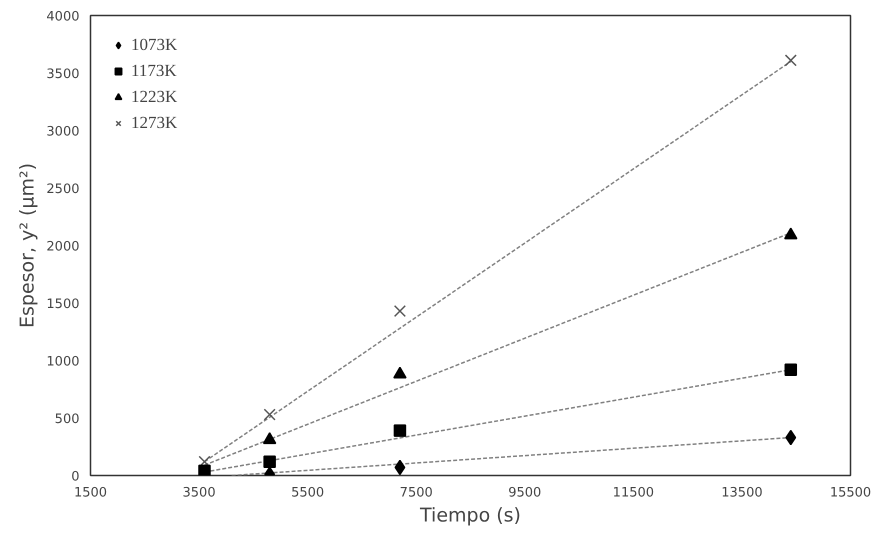 Image resolution: width=886 pixels, height=550 pixels. Describe the element at coordinates (27, 245) in the screenshot. I see `y-axis-title: Espesor, y² (μm²)` at that location.